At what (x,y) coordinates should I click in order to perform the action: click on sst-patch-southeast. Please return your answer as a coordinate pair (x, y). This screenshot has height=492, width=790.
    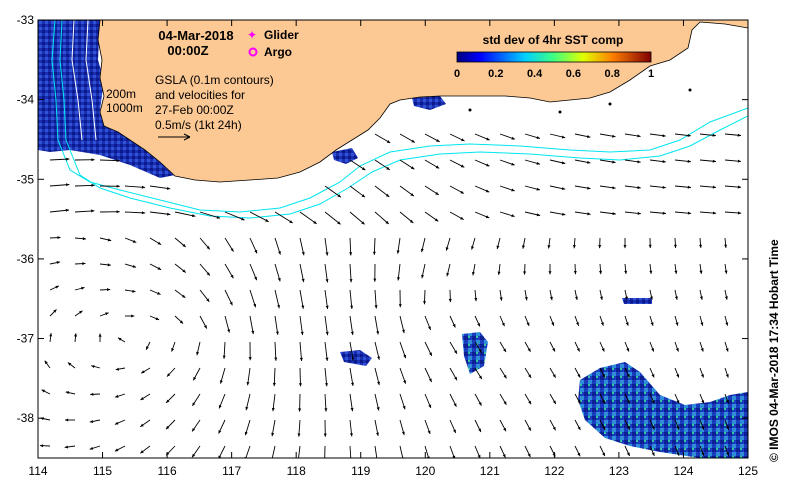
    Looking at the image, I should click on (663, 410).